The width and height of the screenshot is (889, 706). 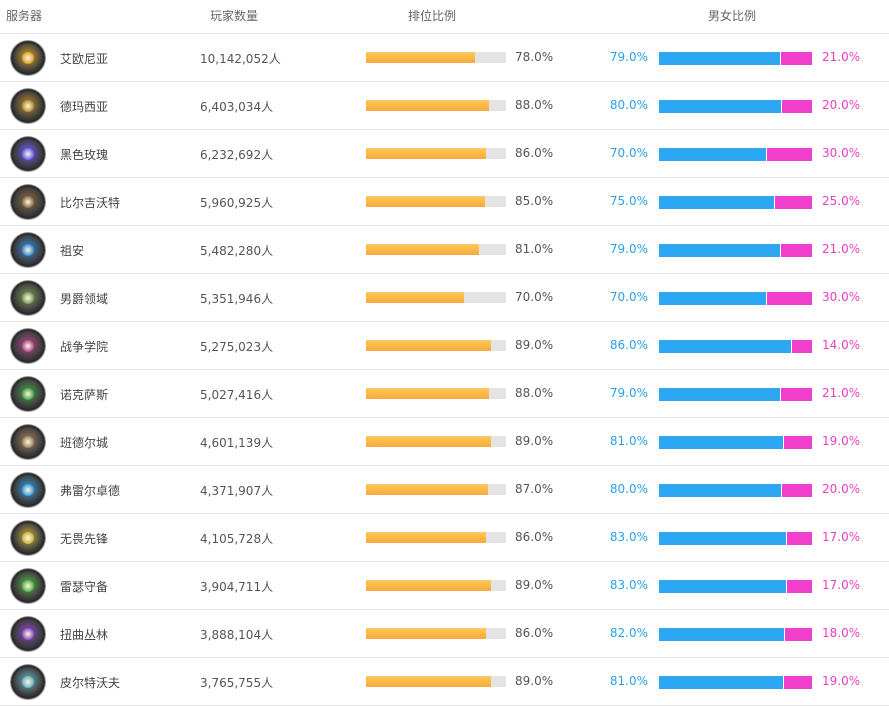 I want to click on male-ratio-value: 70.0%, so click(x=628, y=297).